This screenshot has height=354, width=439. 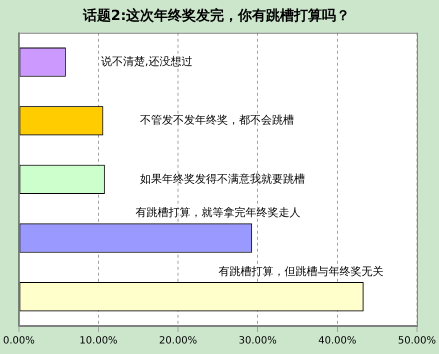 I want to click on y-tick-label: 如果年终奖发得不满意我就要跳槽, so click(x=222, y=179).